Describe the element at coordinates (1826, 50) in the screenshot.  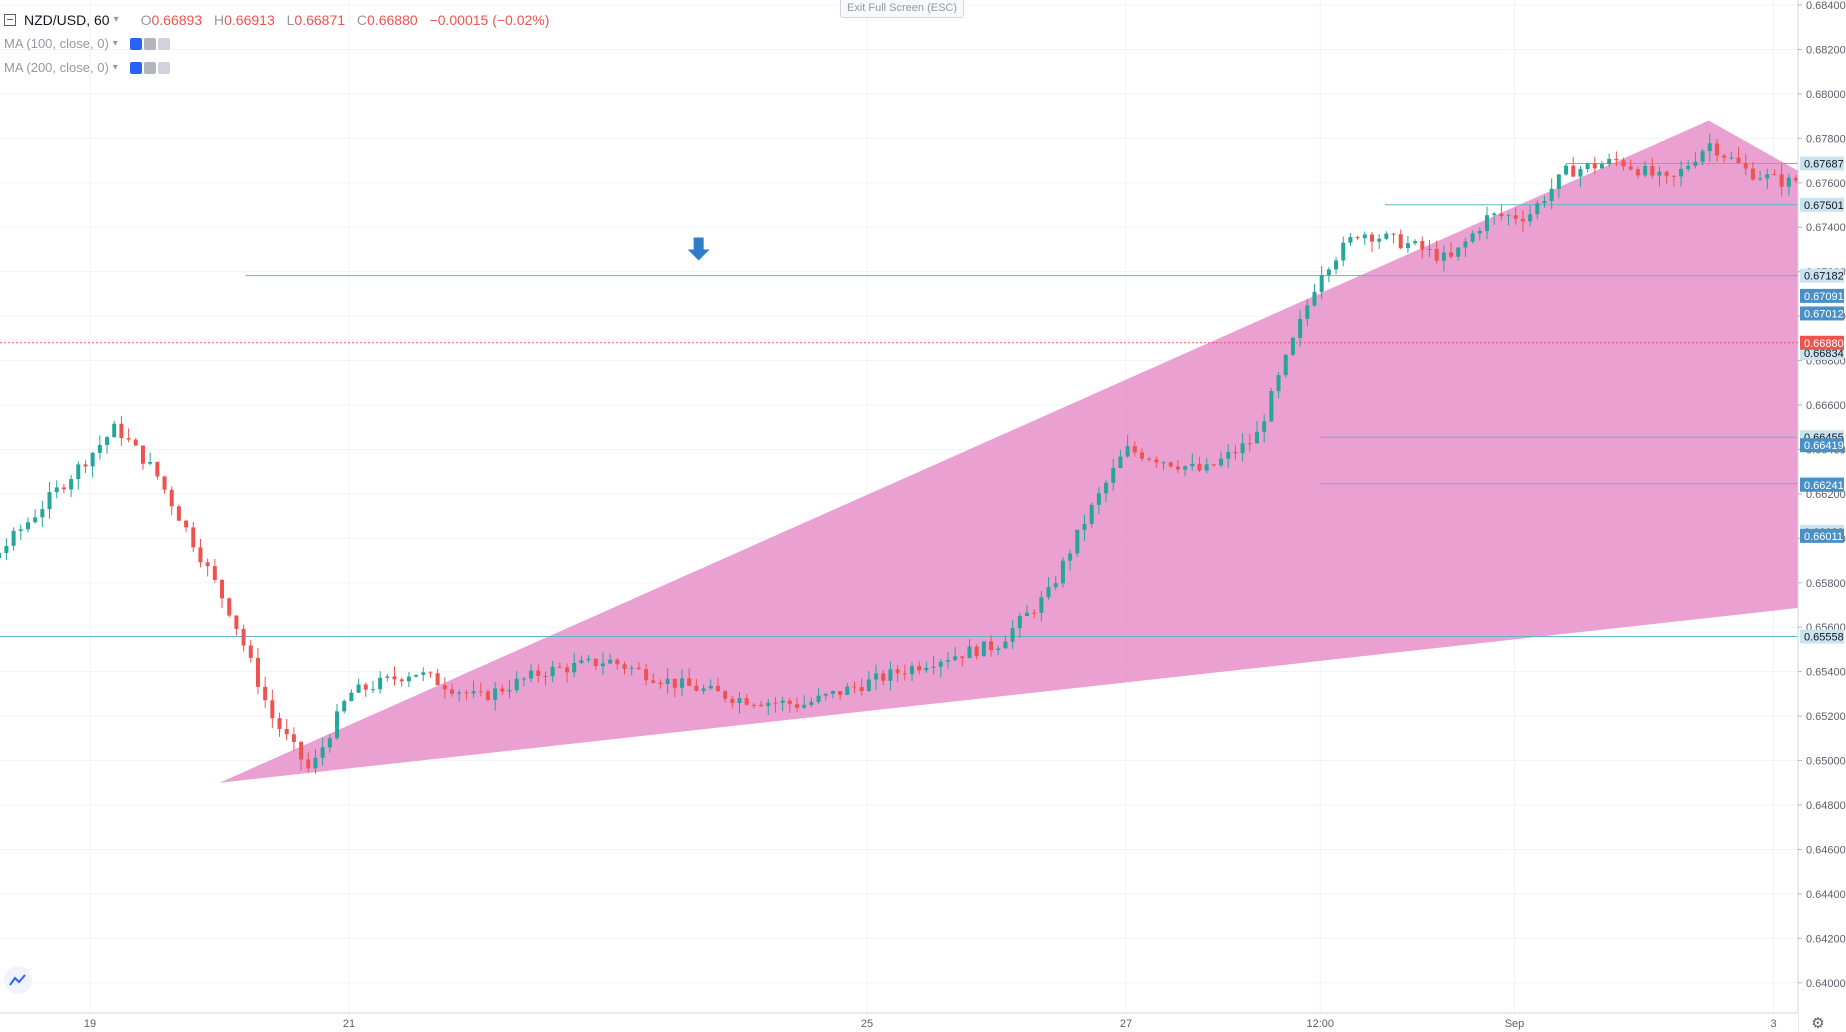
I see `price-tick-label: 0.68200` at that location.